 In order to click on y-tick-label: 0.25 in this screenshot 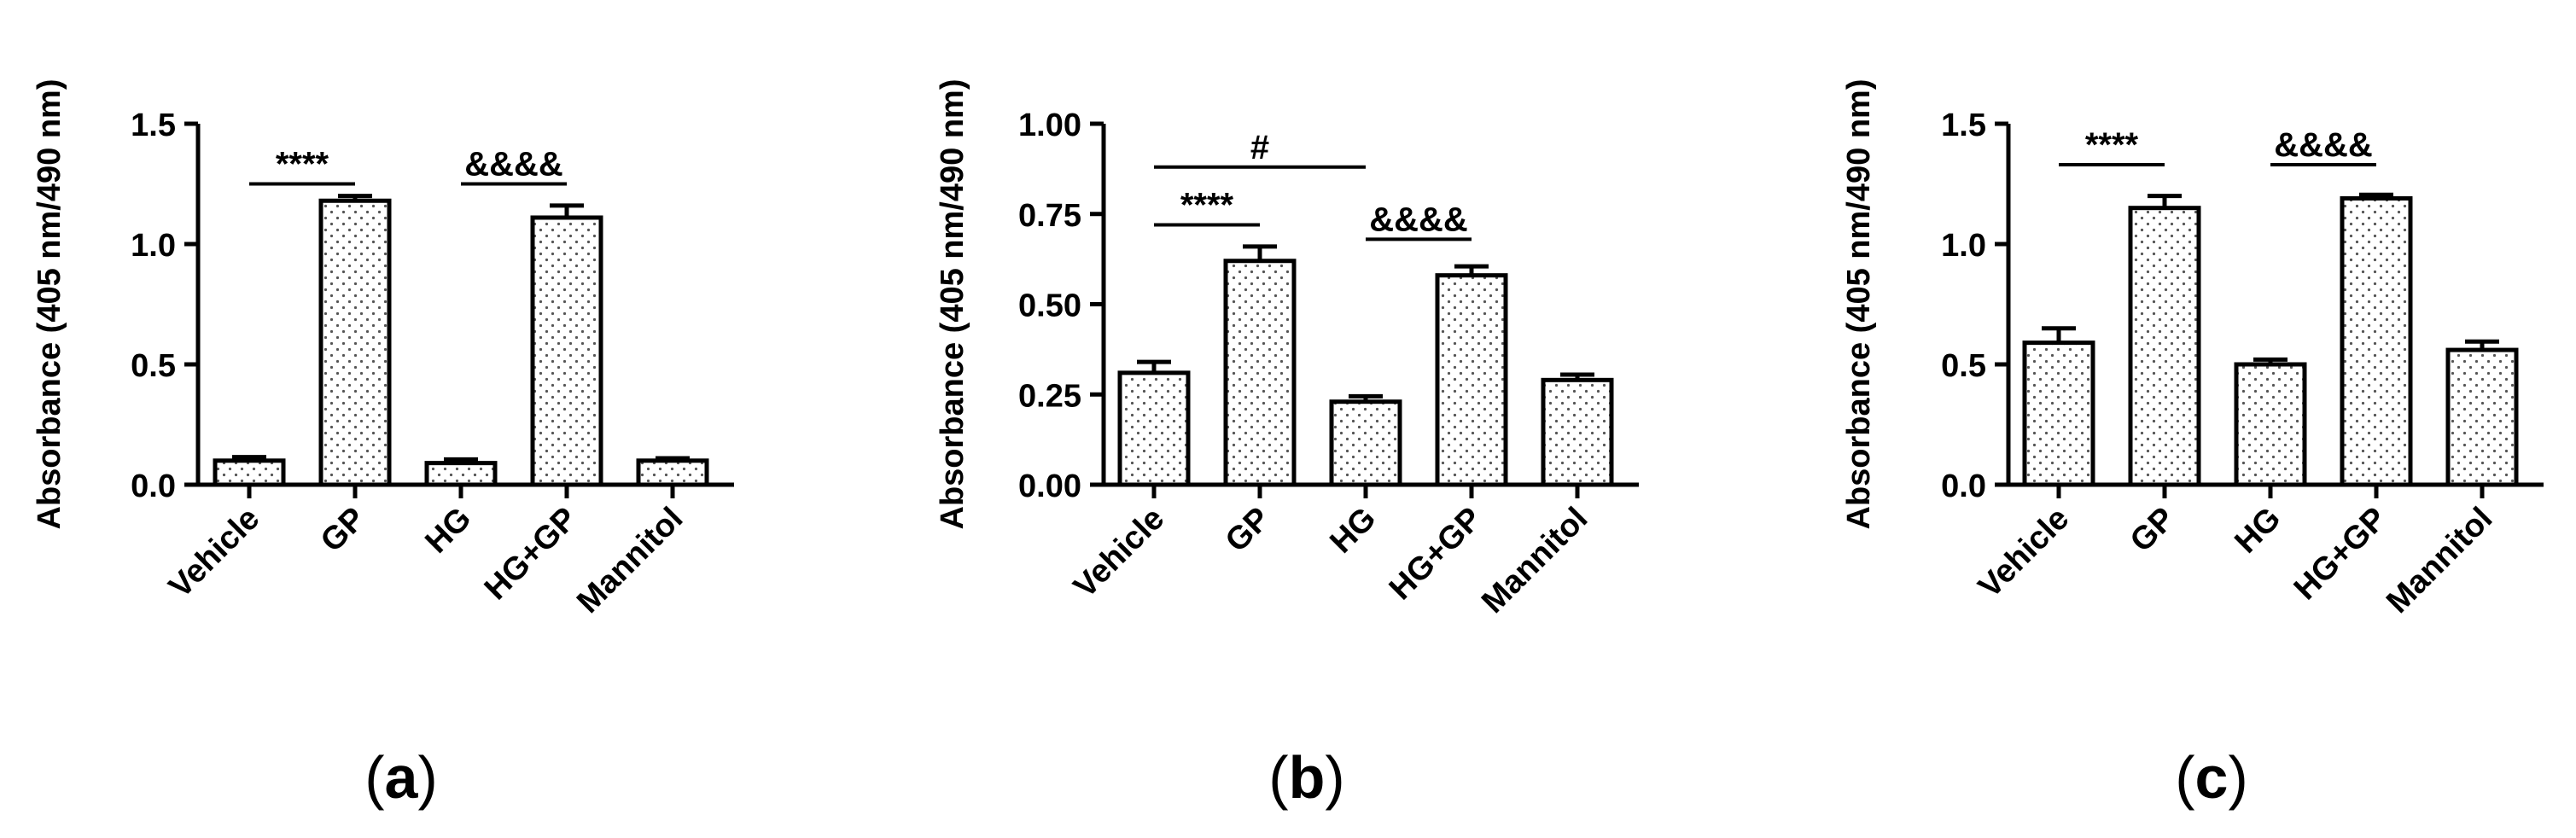, I will do `click(1049, 396)`.